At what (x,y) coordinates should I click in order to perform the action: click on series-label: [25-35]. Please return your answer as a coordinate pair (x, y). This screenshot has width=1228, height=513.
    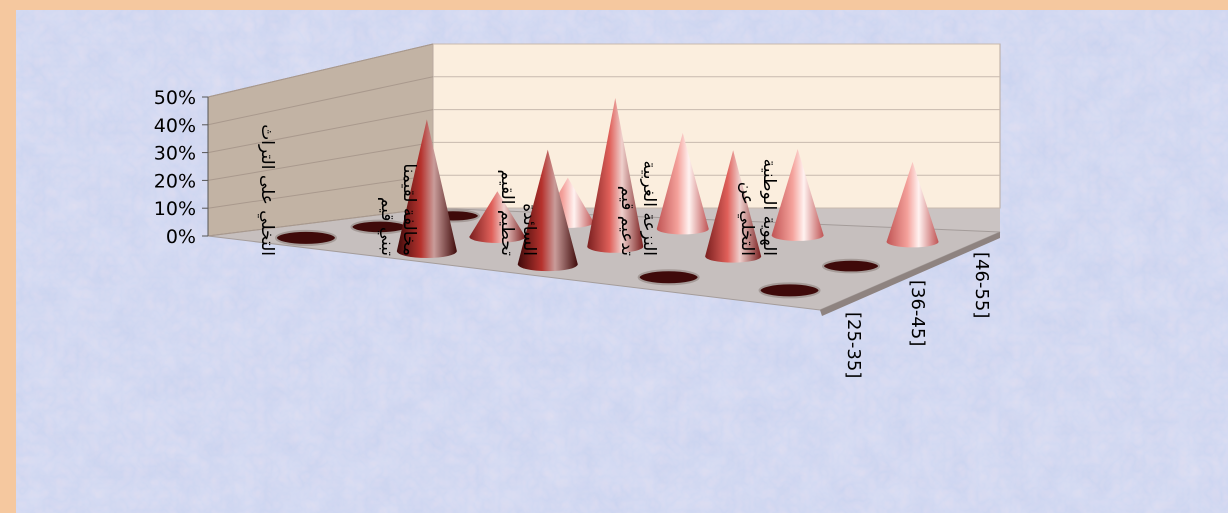
    Looking at the image, I should click on (853, 345).